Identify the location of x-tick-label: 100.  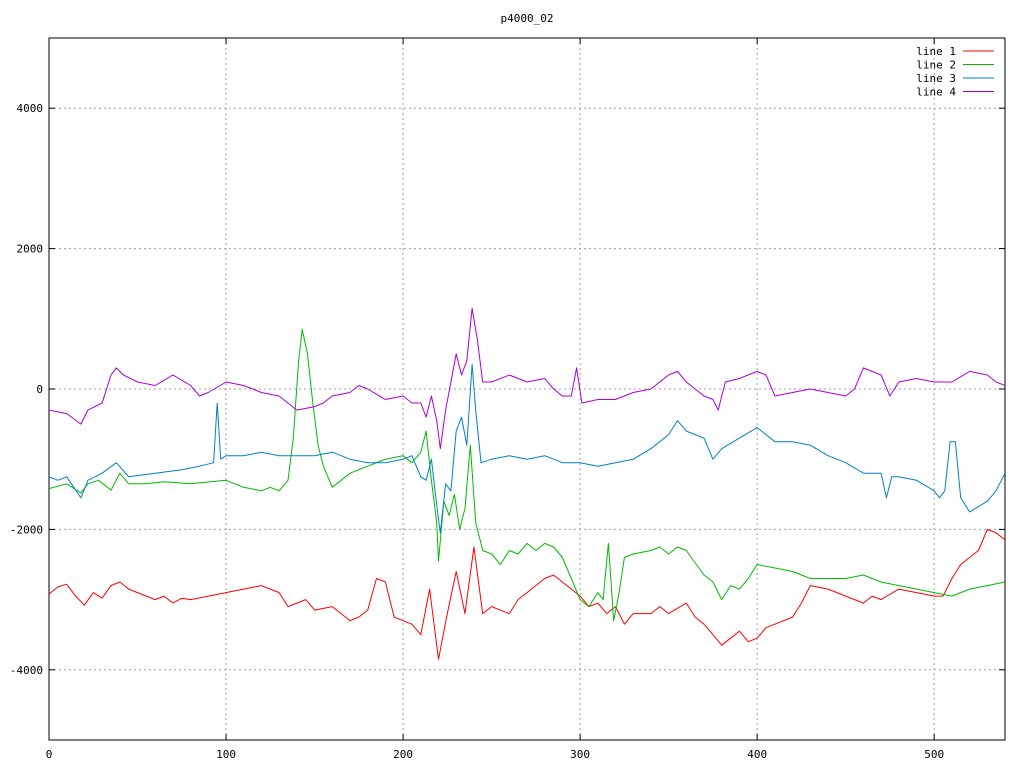
(226, 754).